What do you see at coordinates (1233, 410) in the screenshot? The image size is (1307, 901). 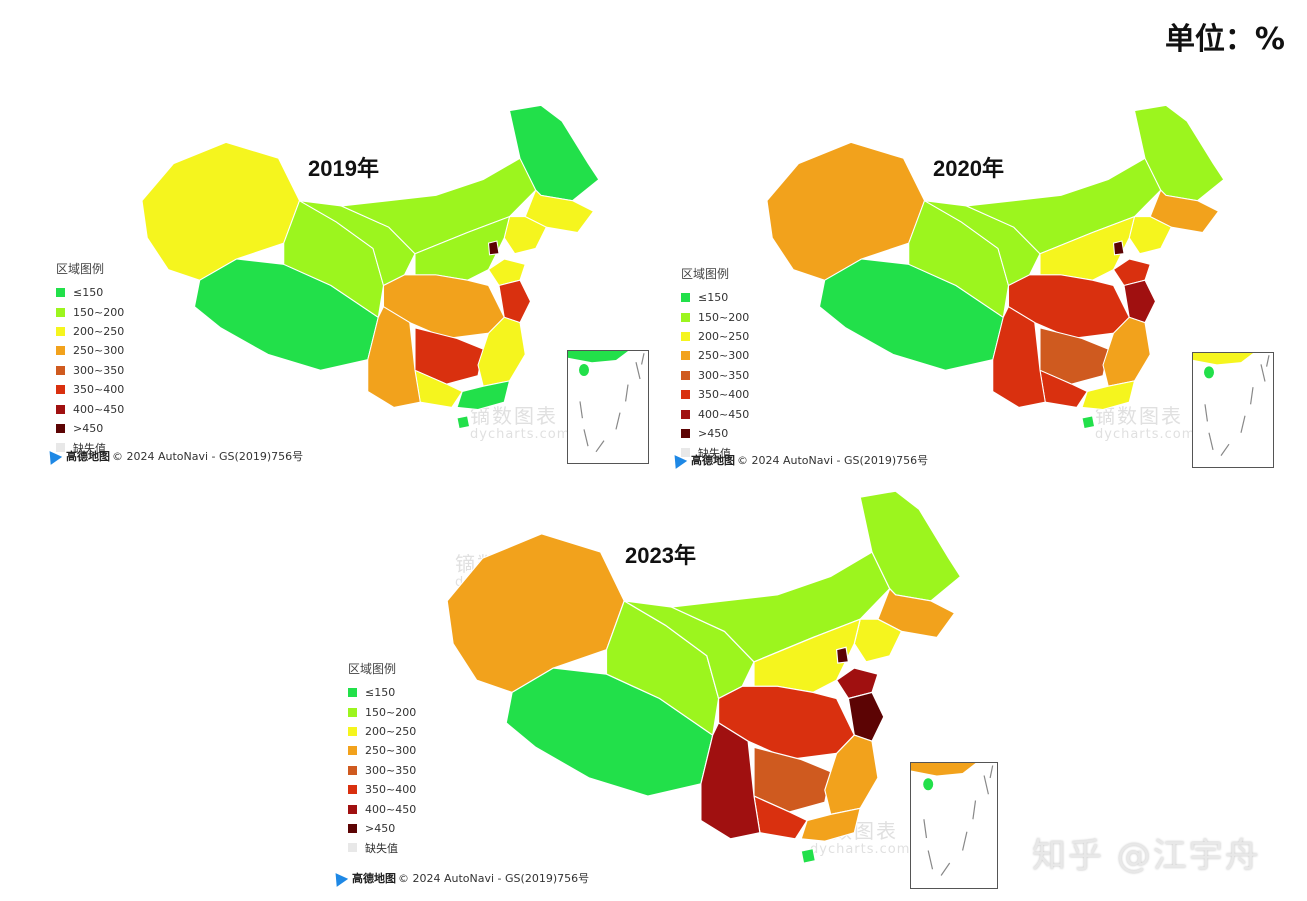 I see `south-china-sea-inset` at bounding box center [1233, 410].